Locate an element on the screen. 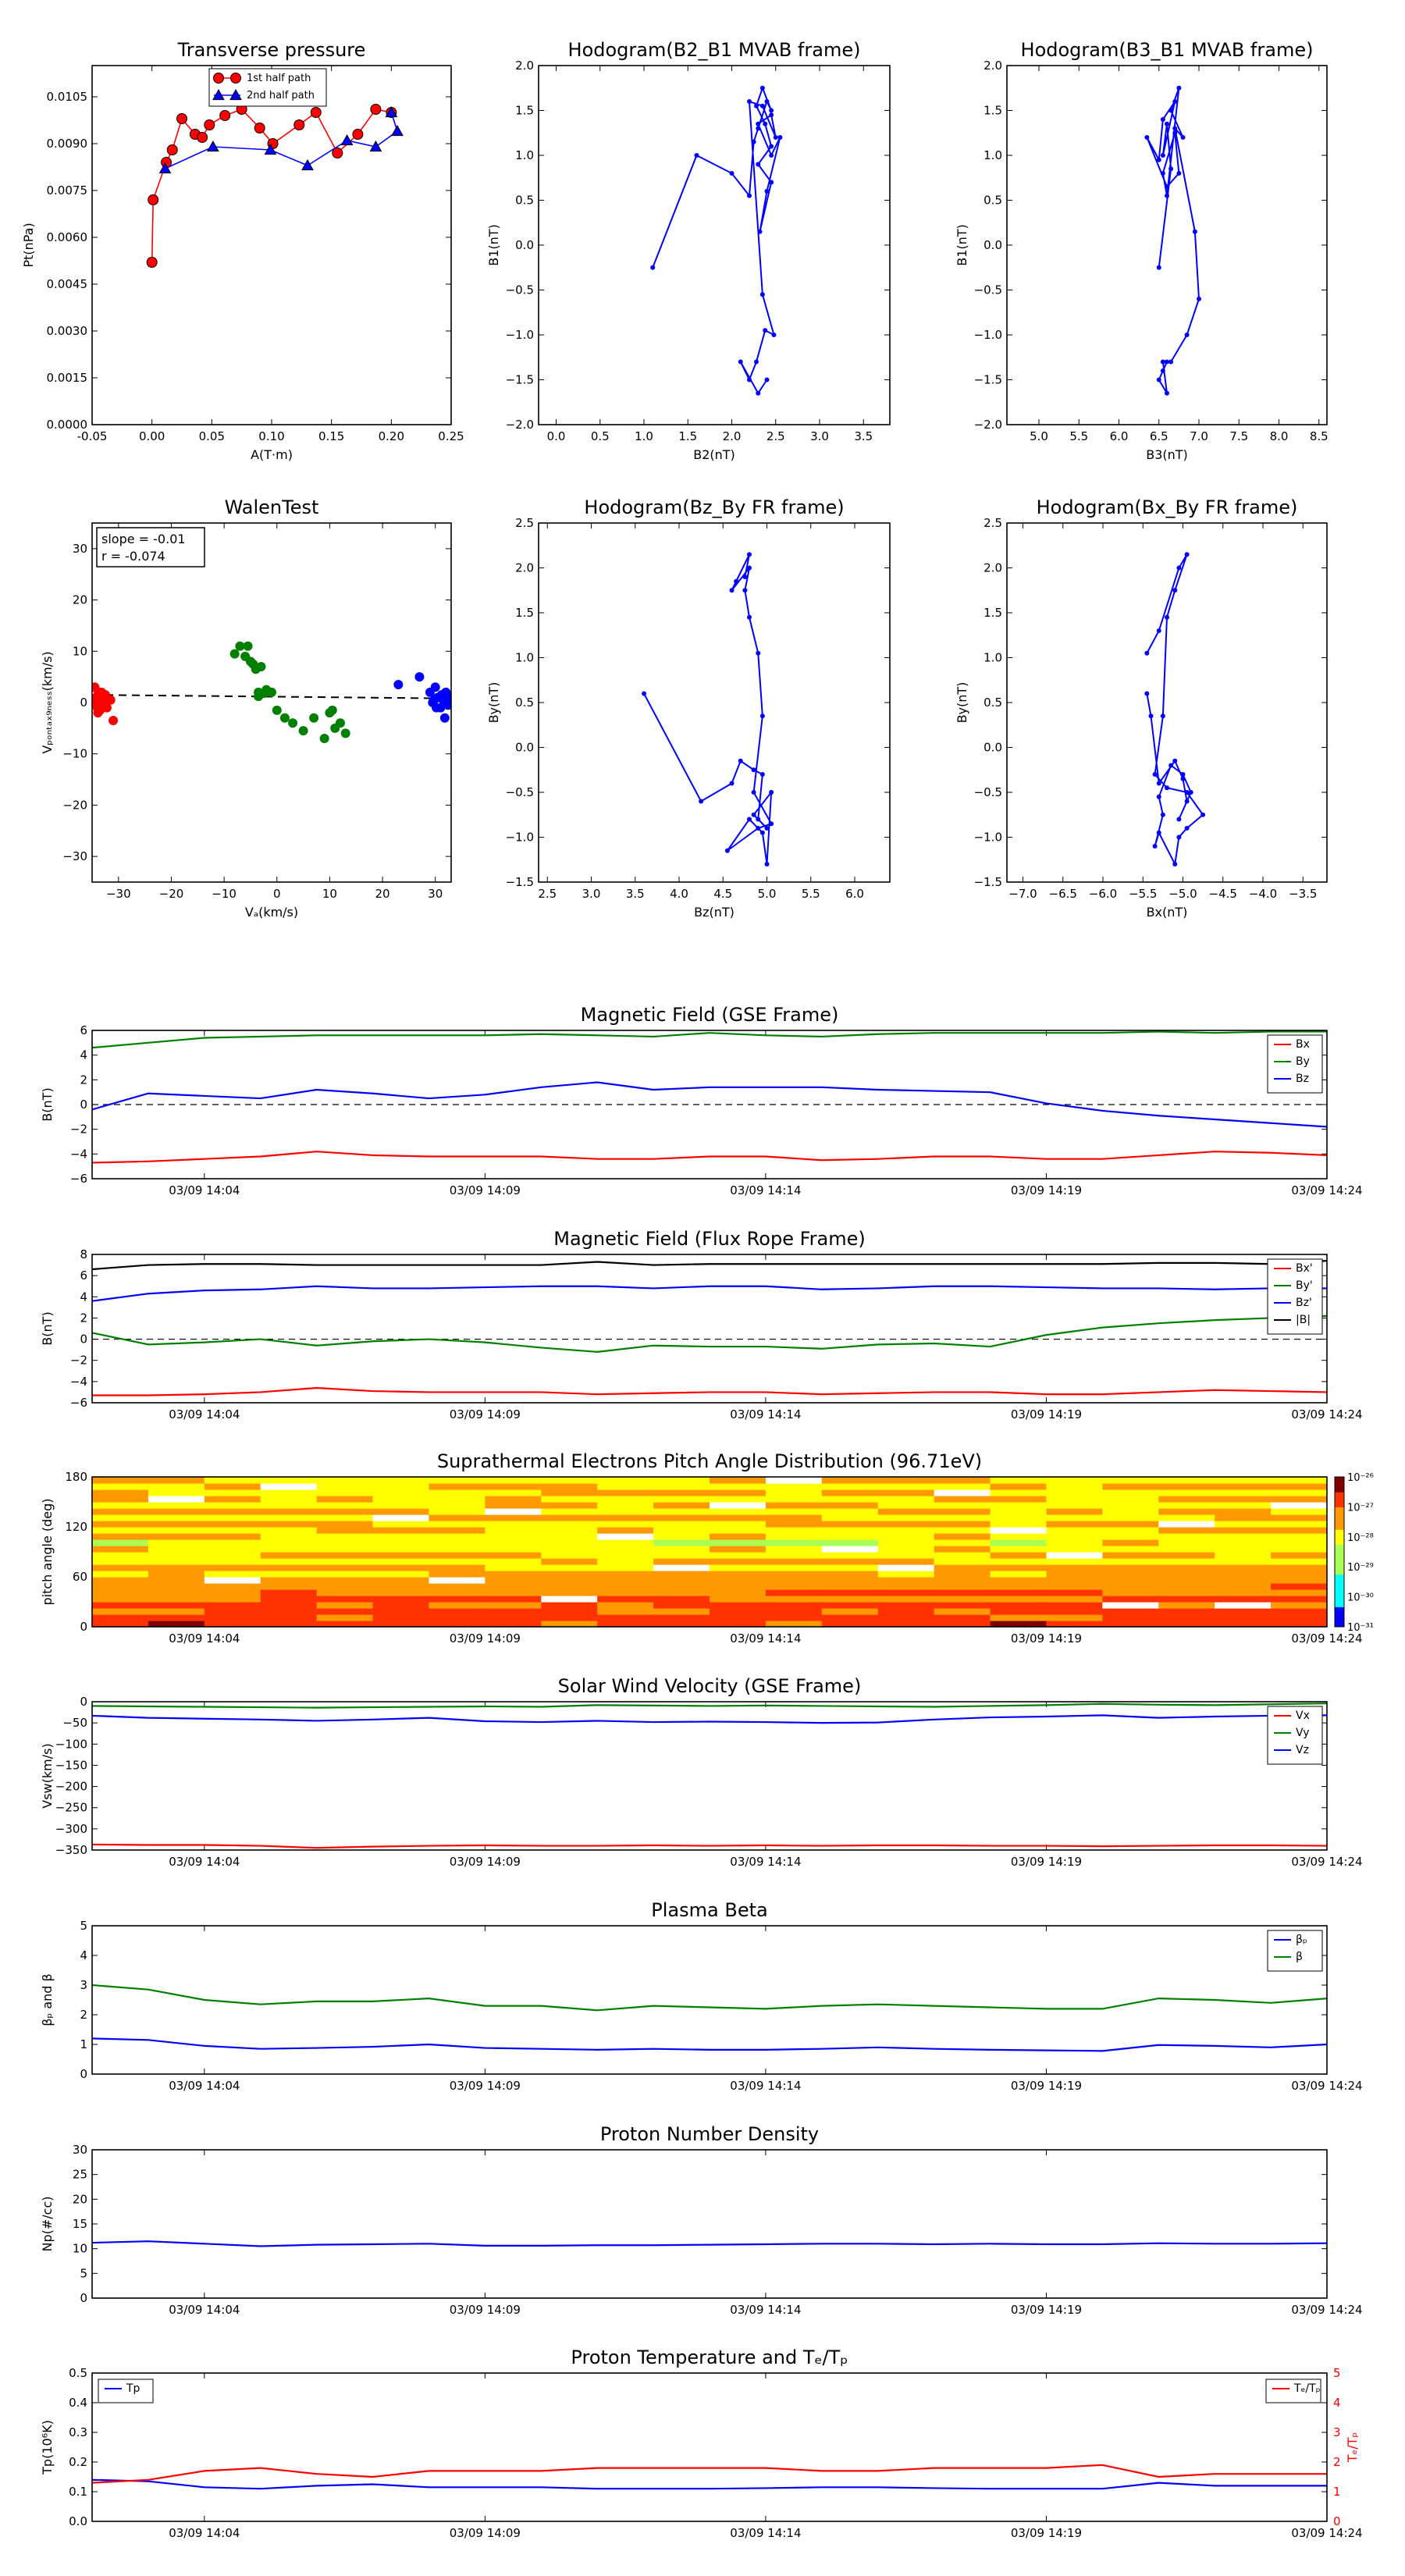 This screenshot has width=1405, height=2576. x-tick-label: 03/09 14:14 is located at coordinates (765, 1414).